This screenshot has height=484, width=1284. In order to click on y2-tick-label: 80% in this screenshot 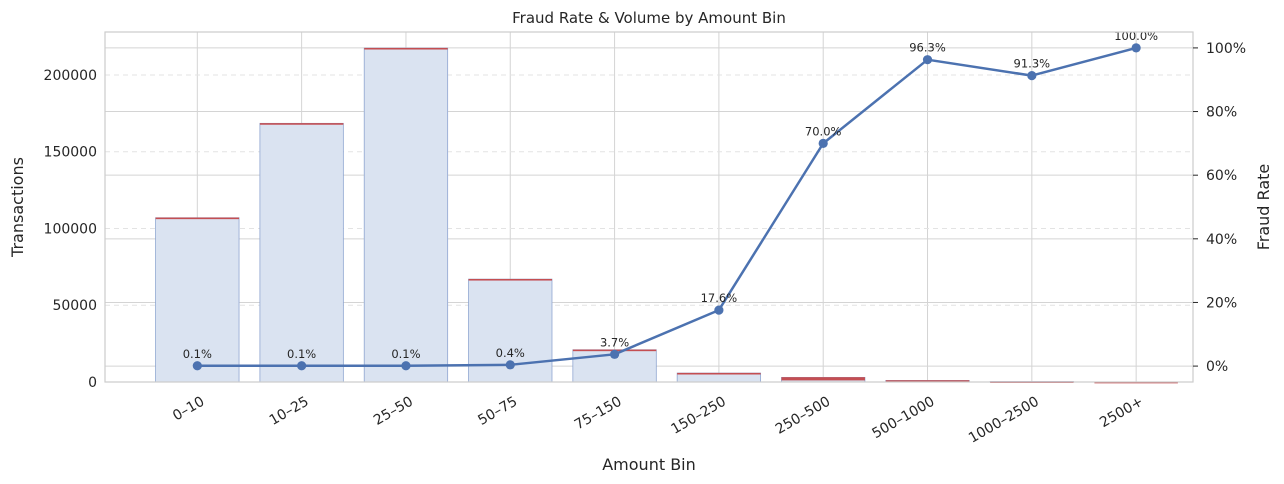, I will do `click(1221, 113)`.